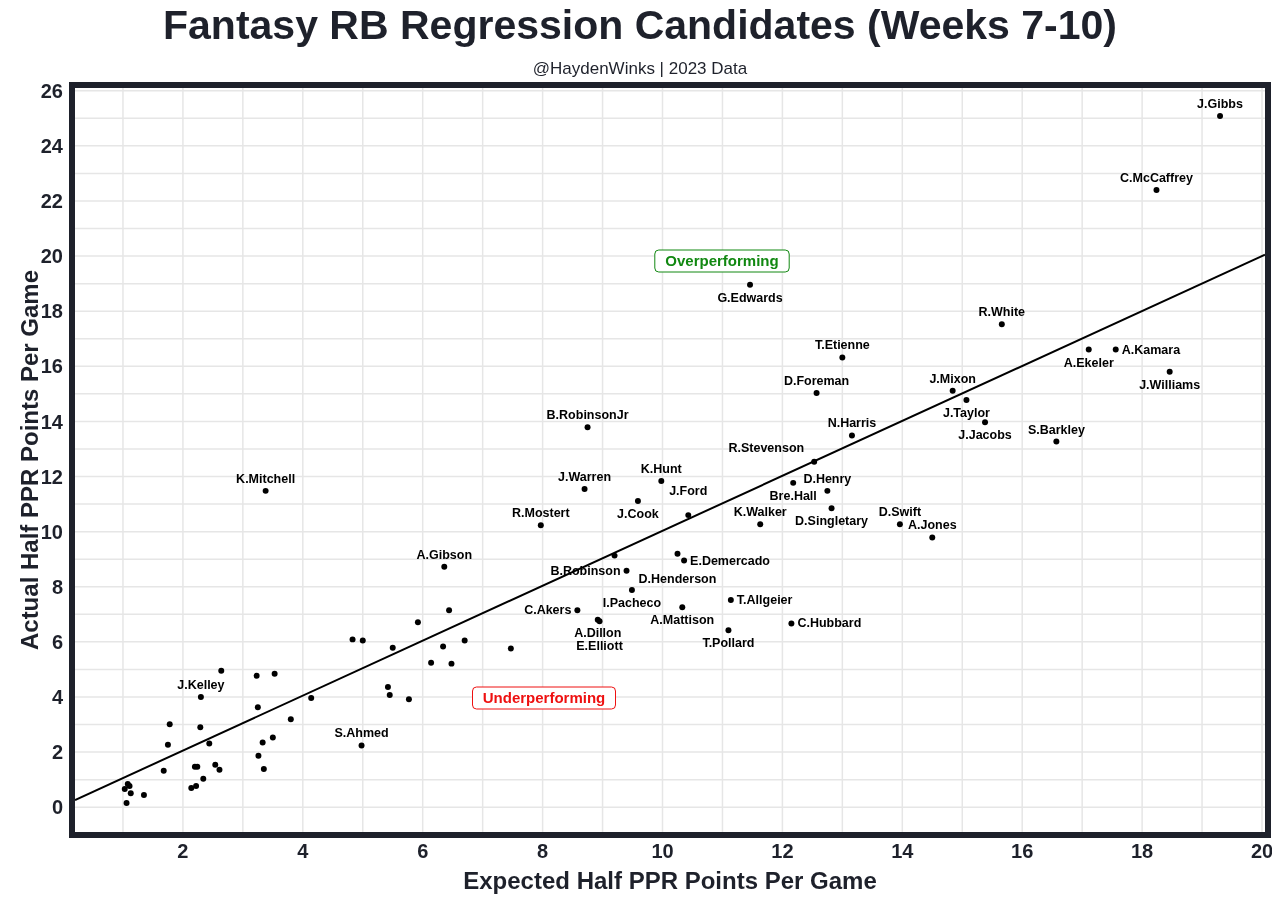  I want to click on y-tick-label: 6, so click(57, 641).